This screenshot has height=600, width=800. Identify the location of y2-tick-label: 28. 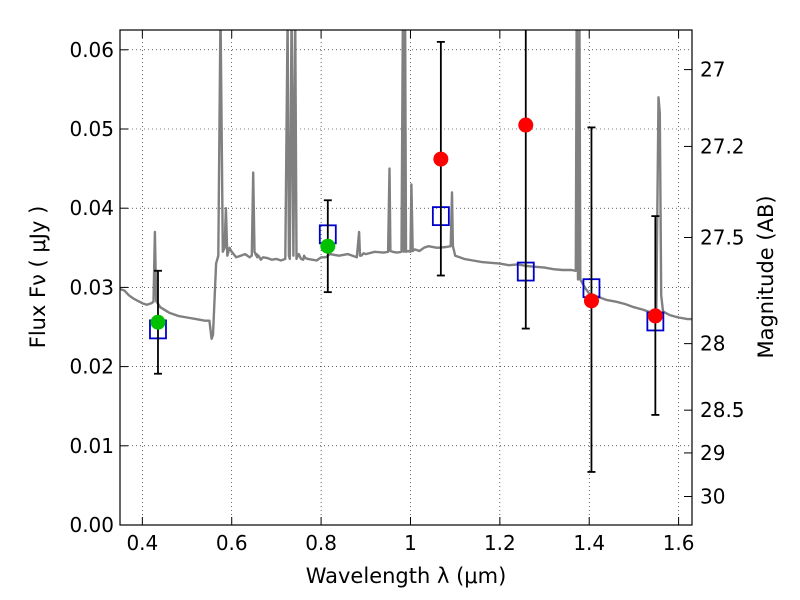
(712, 344).